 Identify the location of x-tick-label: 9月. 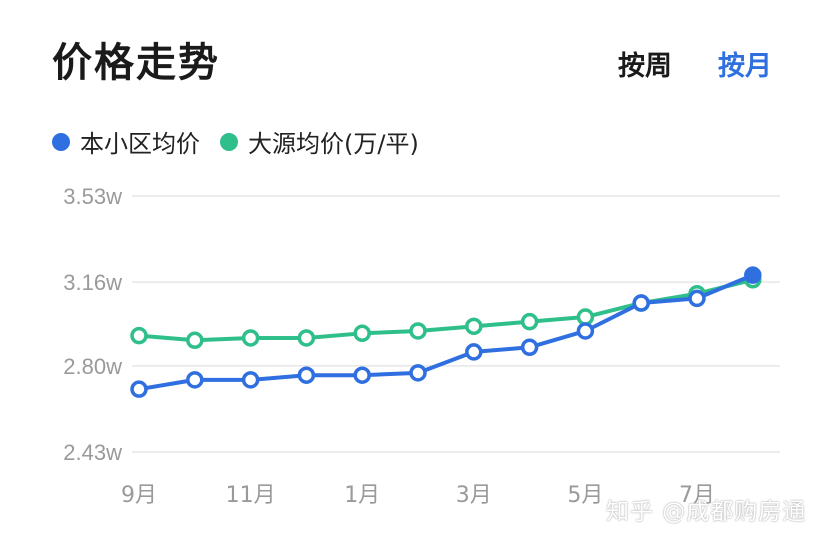
(139, 495).